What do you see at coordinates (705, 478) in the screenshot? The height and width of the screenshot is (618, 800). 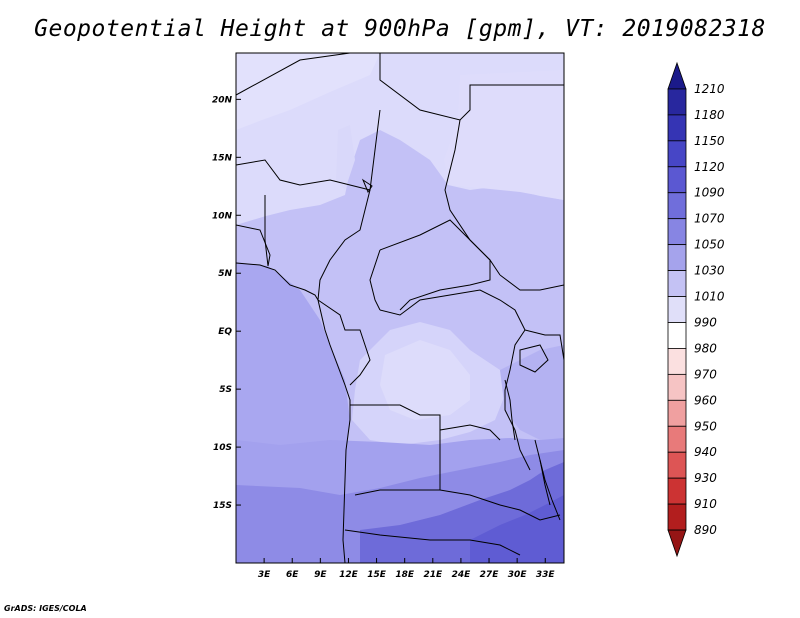 I see `colorbar-label: 930` at bounding box center [705, 478].